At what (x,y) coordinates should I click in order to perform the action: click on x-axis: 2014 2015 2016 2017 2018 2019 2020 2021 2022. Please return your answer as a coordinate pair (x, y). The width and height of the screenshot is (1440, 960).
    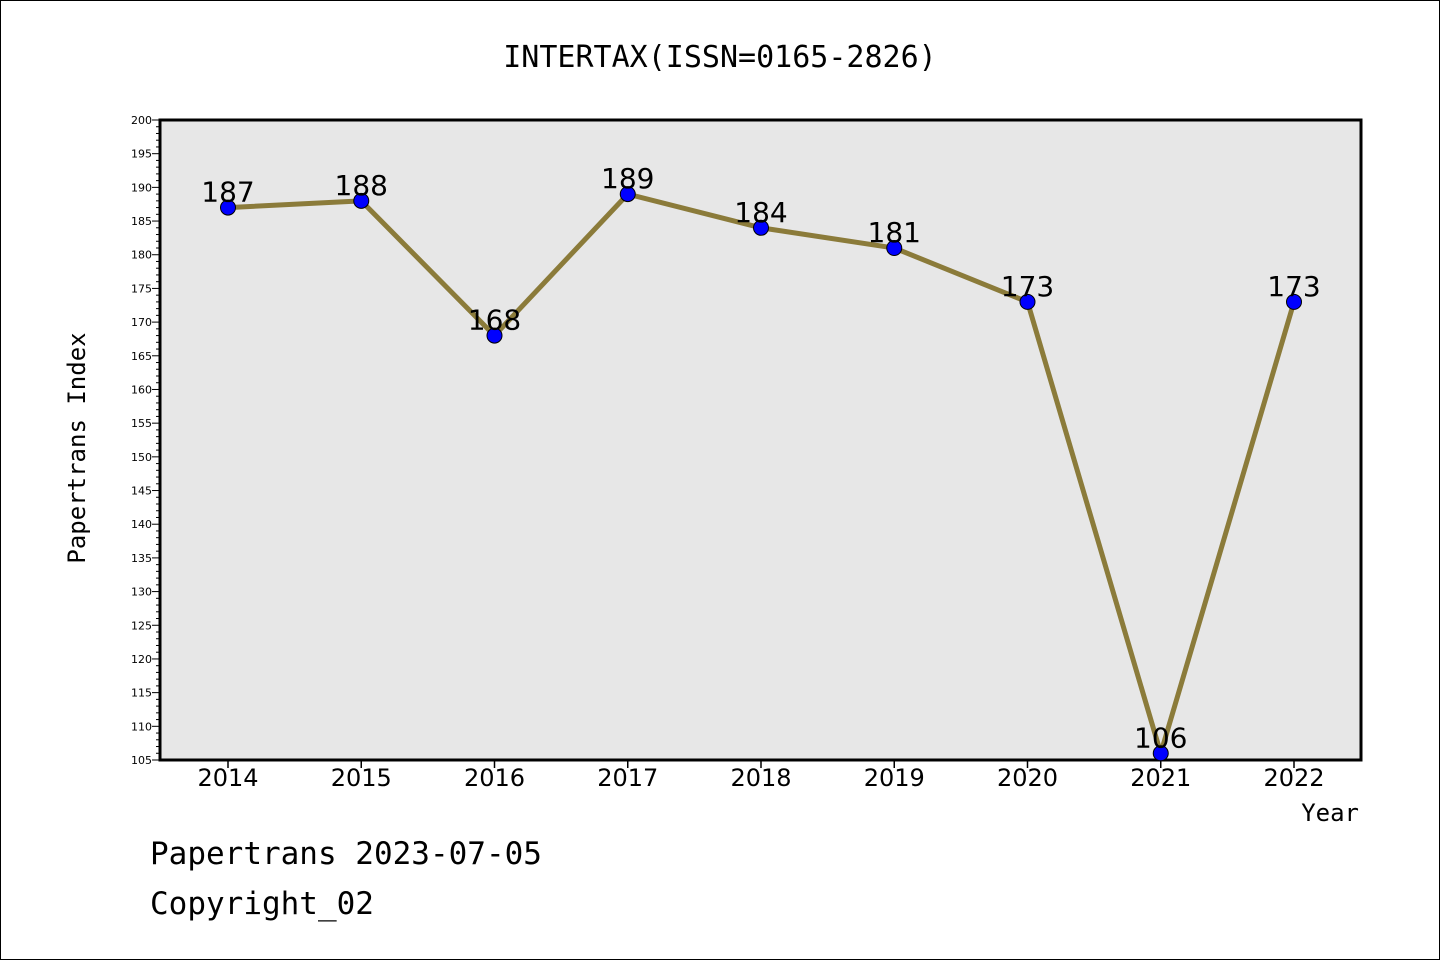
    Looking at the image, I should click on (761, 776).